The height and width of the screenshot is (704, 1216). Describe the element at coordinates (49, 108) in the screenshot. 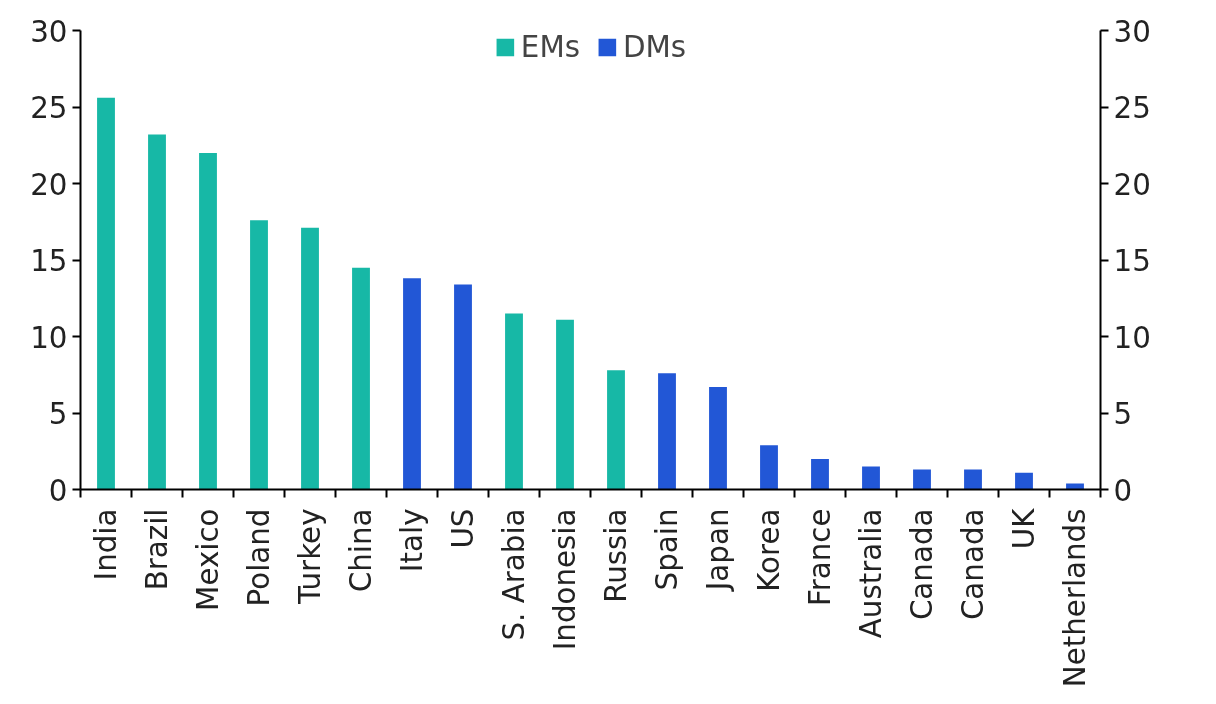

I see `y-tick-label: 25` at that location.